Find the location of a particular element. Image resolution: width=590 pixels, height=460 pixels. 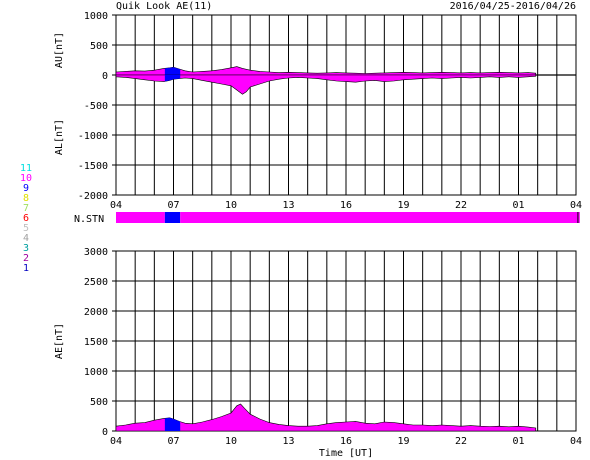

legend-item-1: 1 is located at coordinates (26, 268).